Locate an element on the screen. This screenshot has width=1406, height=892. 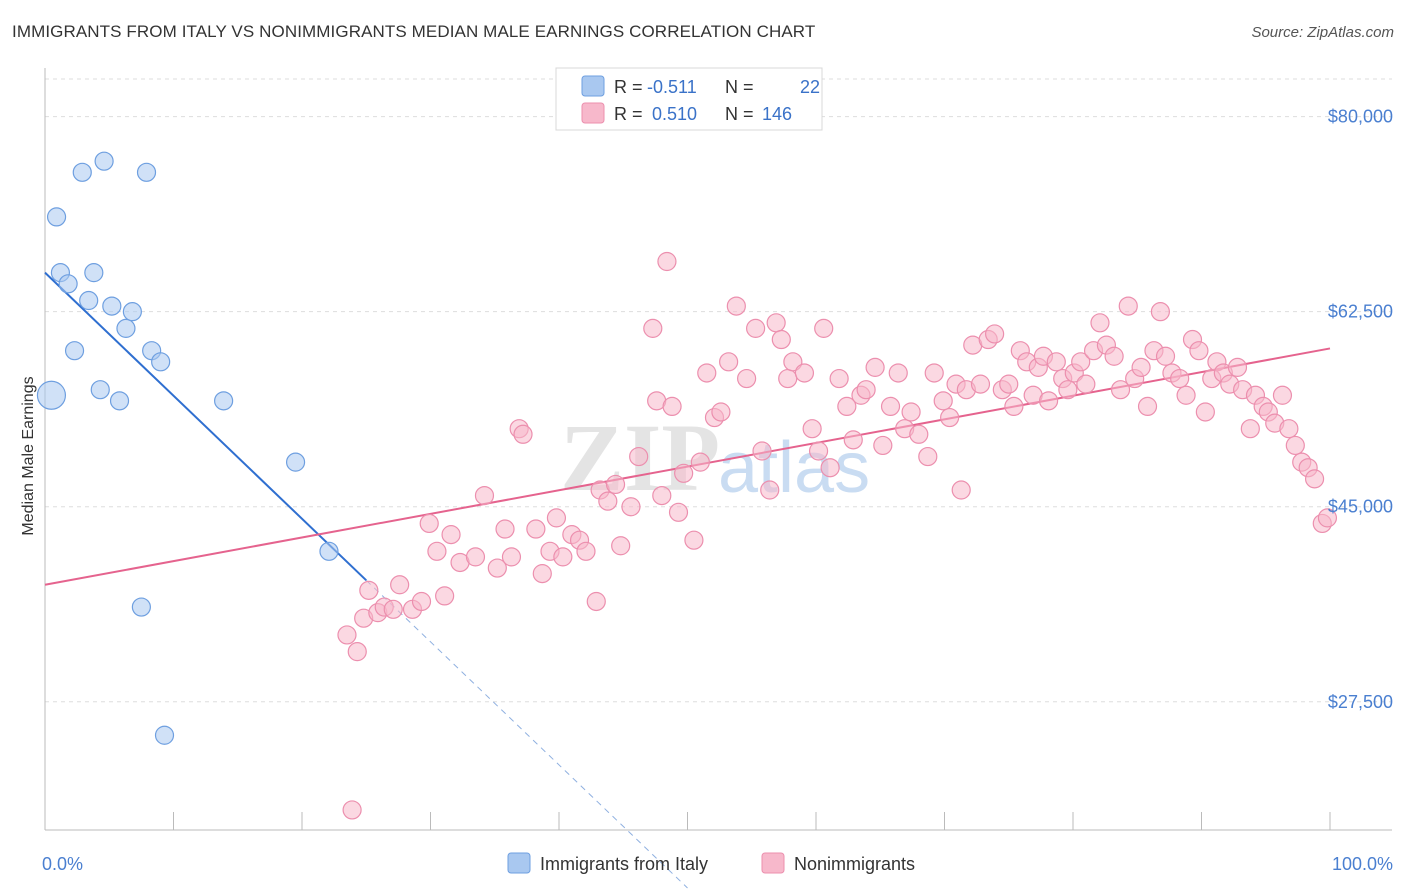
trend-extension-blue is located at coordinates (526, 734).